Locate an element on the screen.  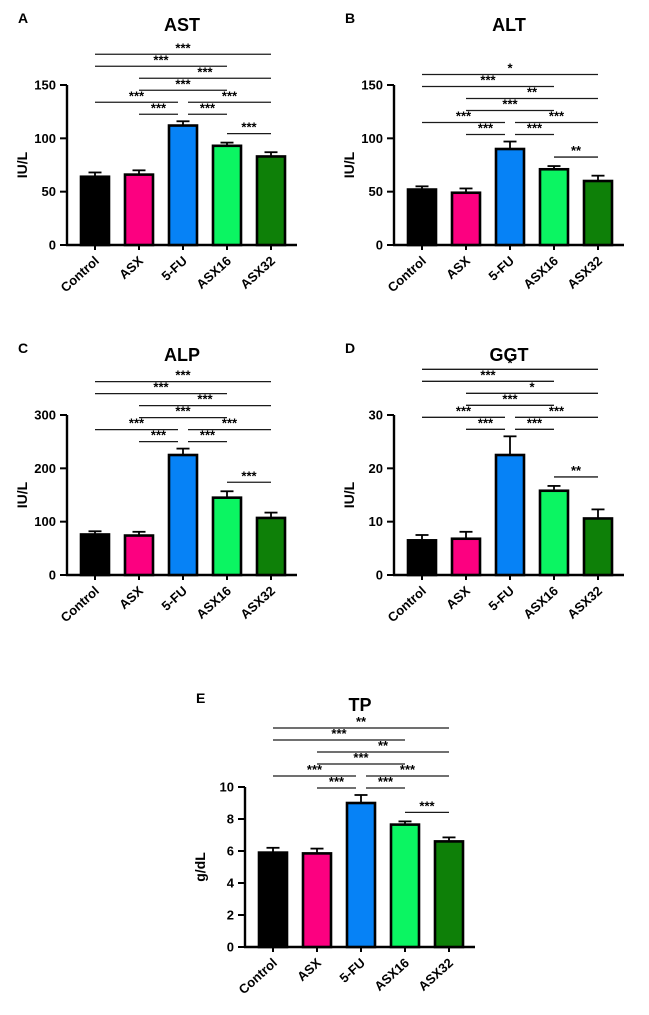
y-axis-title: g/dL is located at coordinates (200, 867).